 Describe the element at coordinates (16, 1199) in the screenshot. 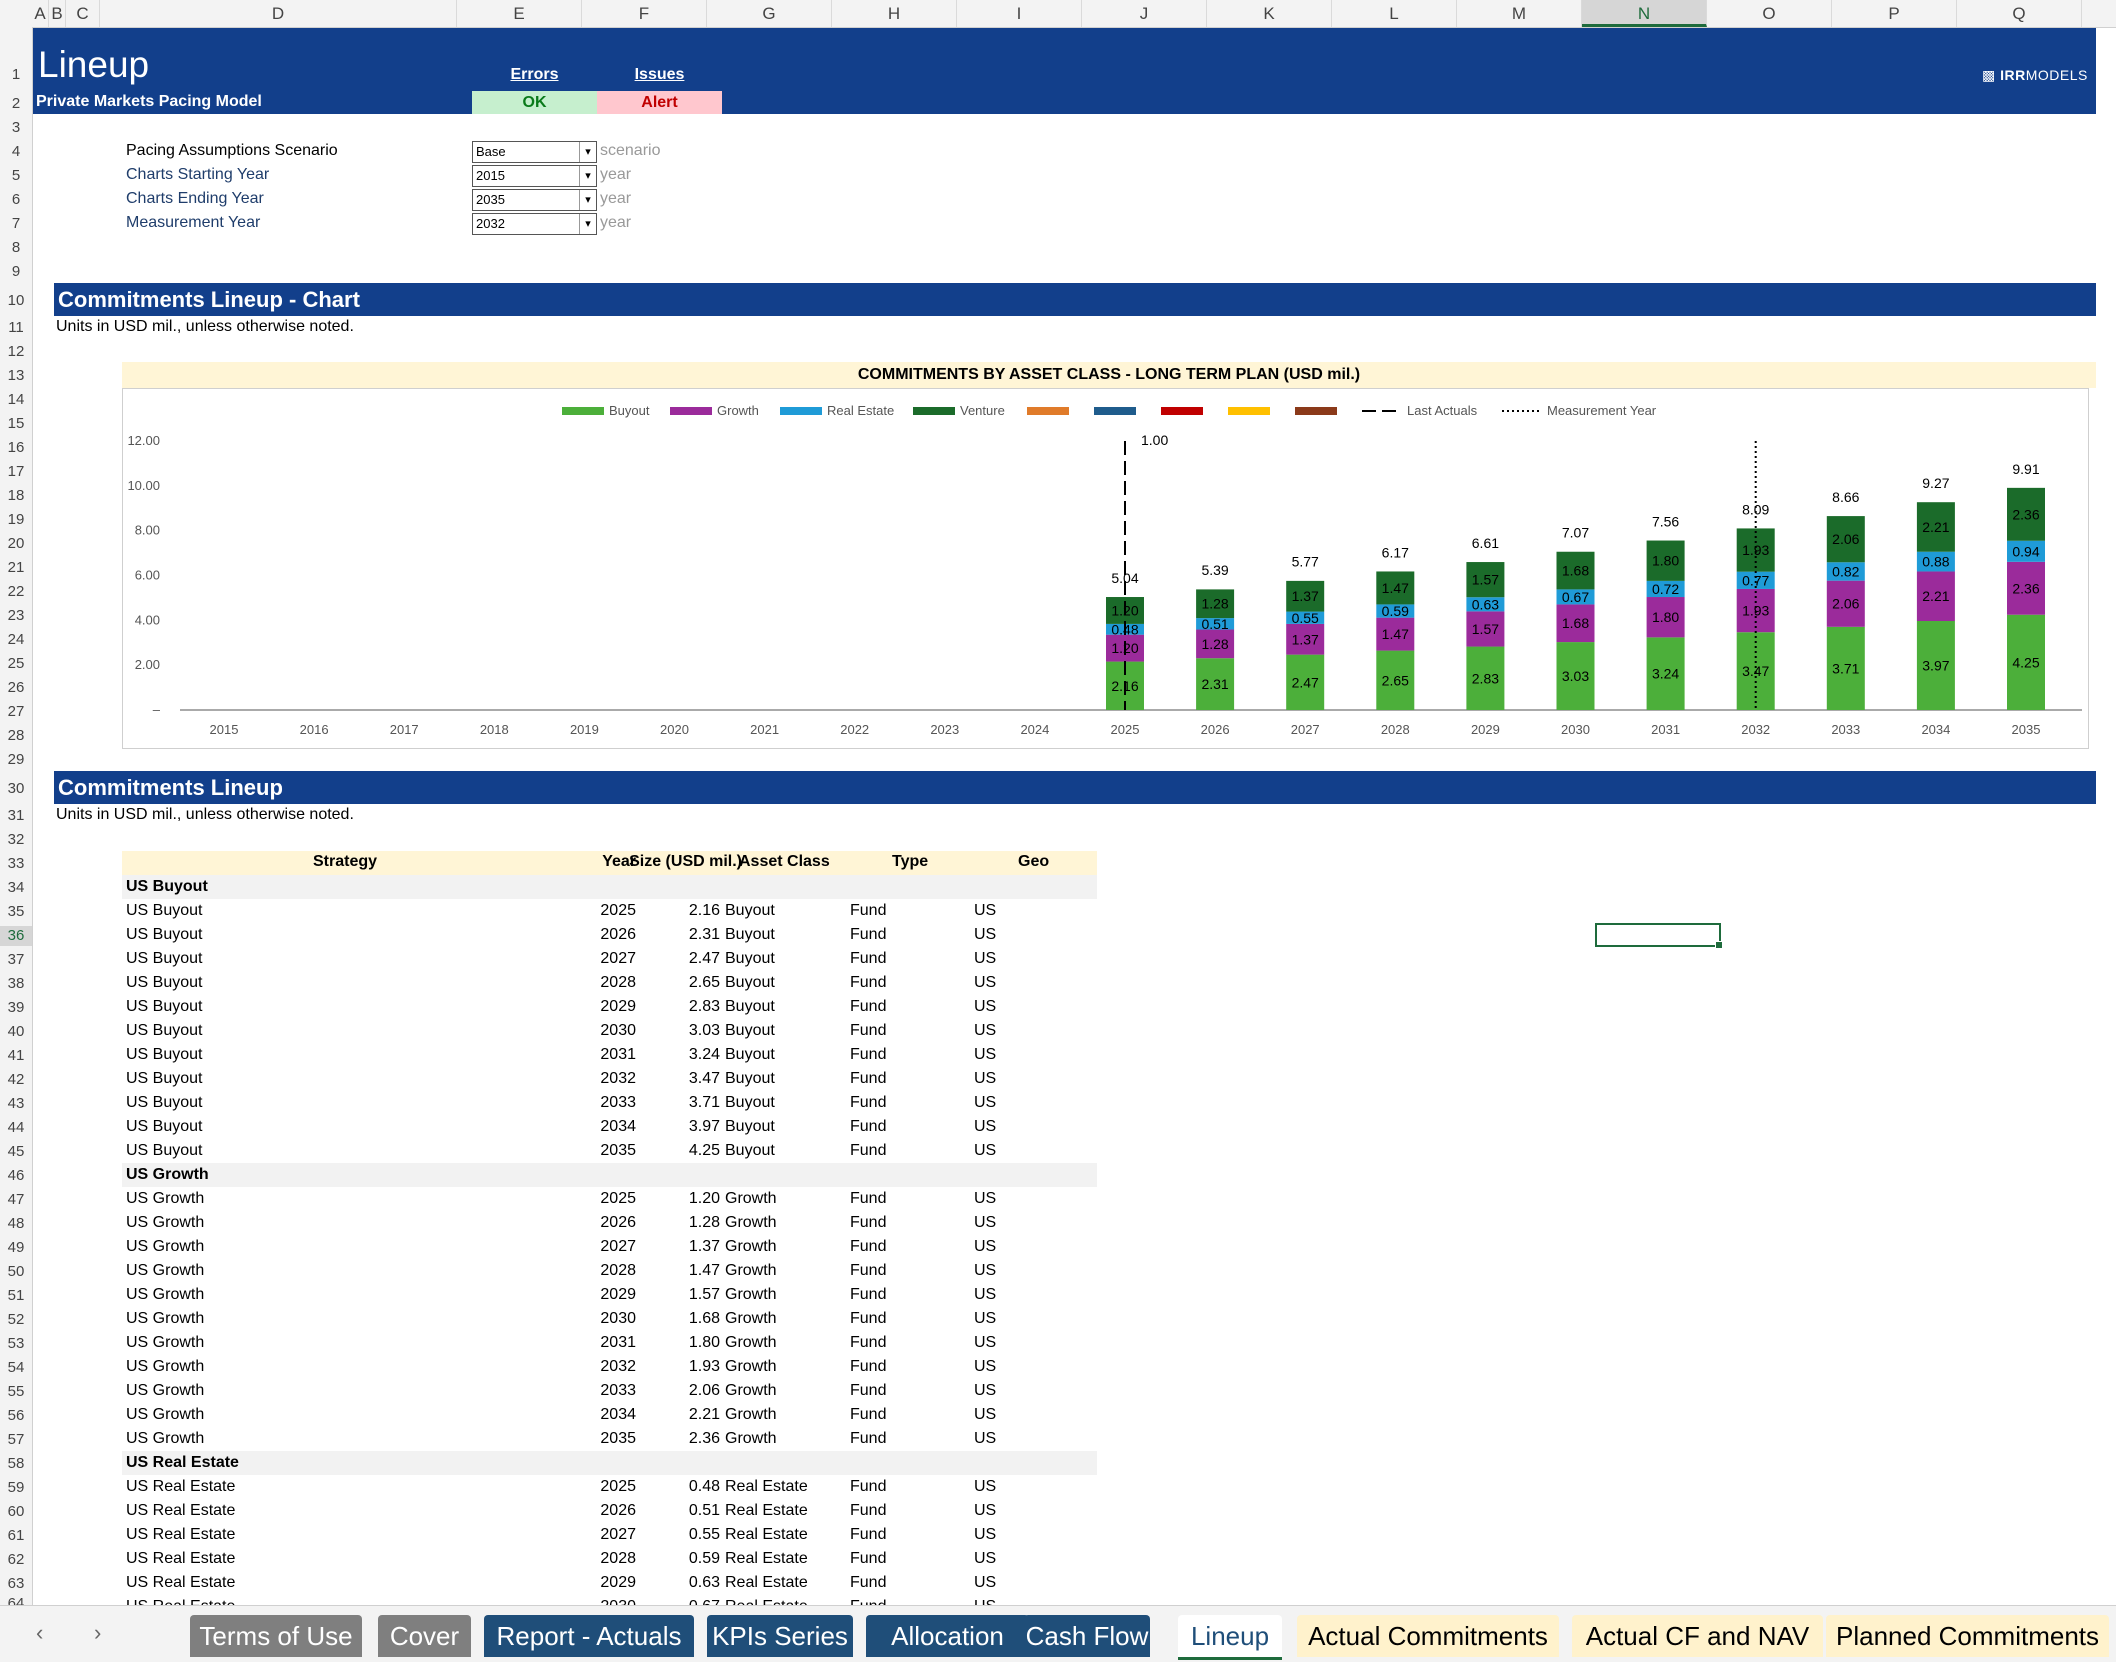

I see `row-header-47: 47` at that location.